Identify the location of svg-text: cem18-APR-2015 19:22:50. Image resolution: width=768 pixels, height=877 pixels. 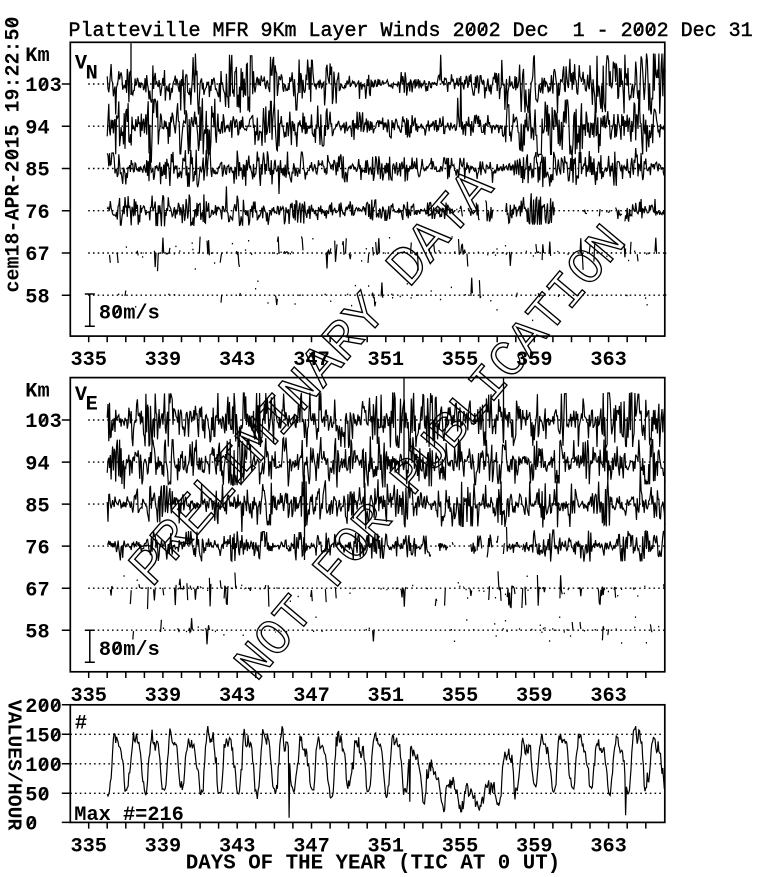
(13, 154).